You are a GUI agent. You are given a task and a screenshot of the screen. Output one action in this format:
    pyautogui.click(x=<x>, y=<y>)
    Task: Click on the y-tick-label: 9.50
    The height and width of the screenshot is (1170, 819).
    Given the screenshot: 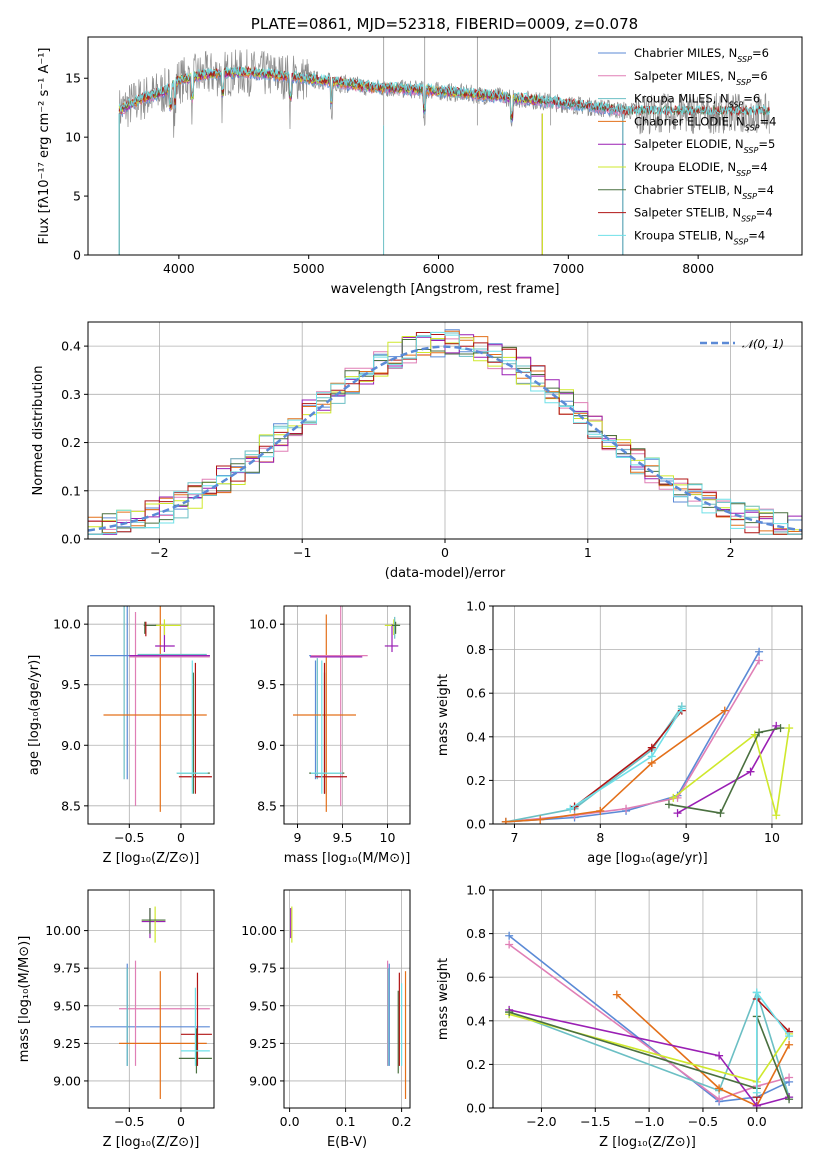 What is the action you would take?
    pyautogui.click(x=263, y=1005)
    